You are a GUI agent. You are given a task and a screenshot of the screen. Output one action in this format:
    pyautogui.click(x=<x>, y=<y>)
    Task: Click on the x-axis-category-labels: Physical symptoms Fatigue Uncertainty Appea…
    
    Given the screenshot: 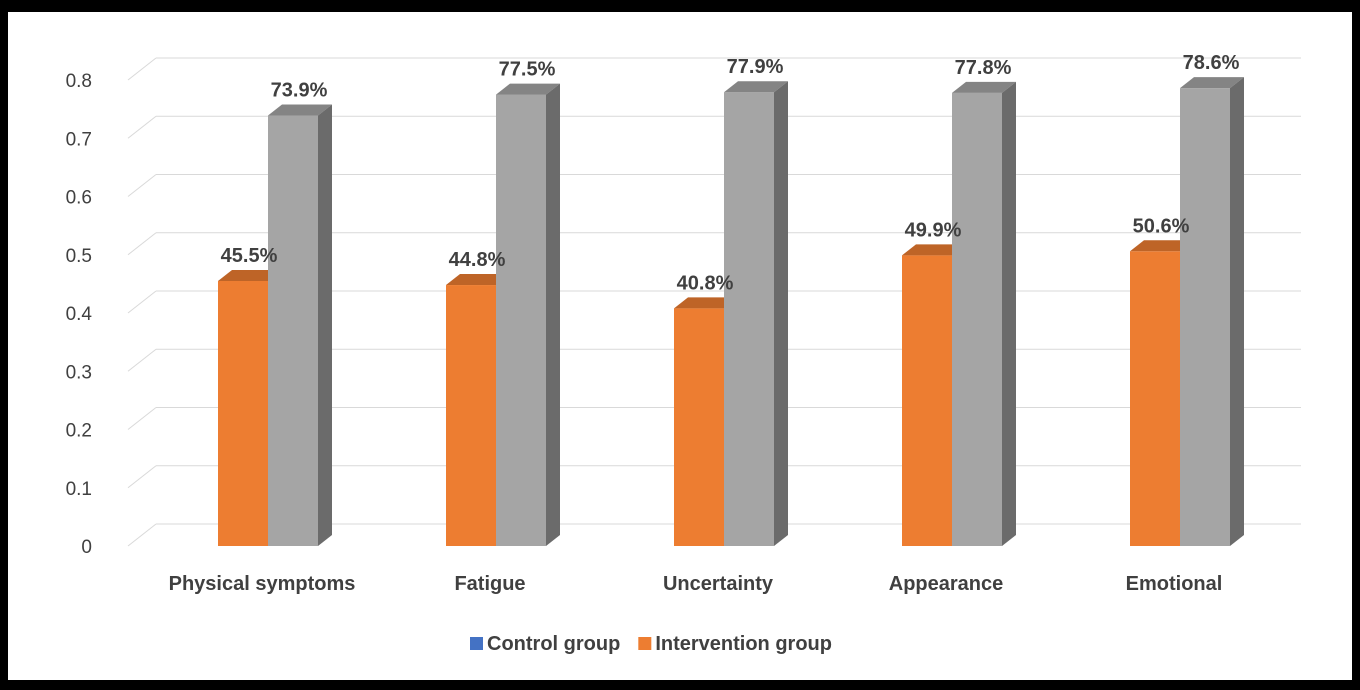 What is the action you would take?
    pyautogui.click(x=696, y=584)
    